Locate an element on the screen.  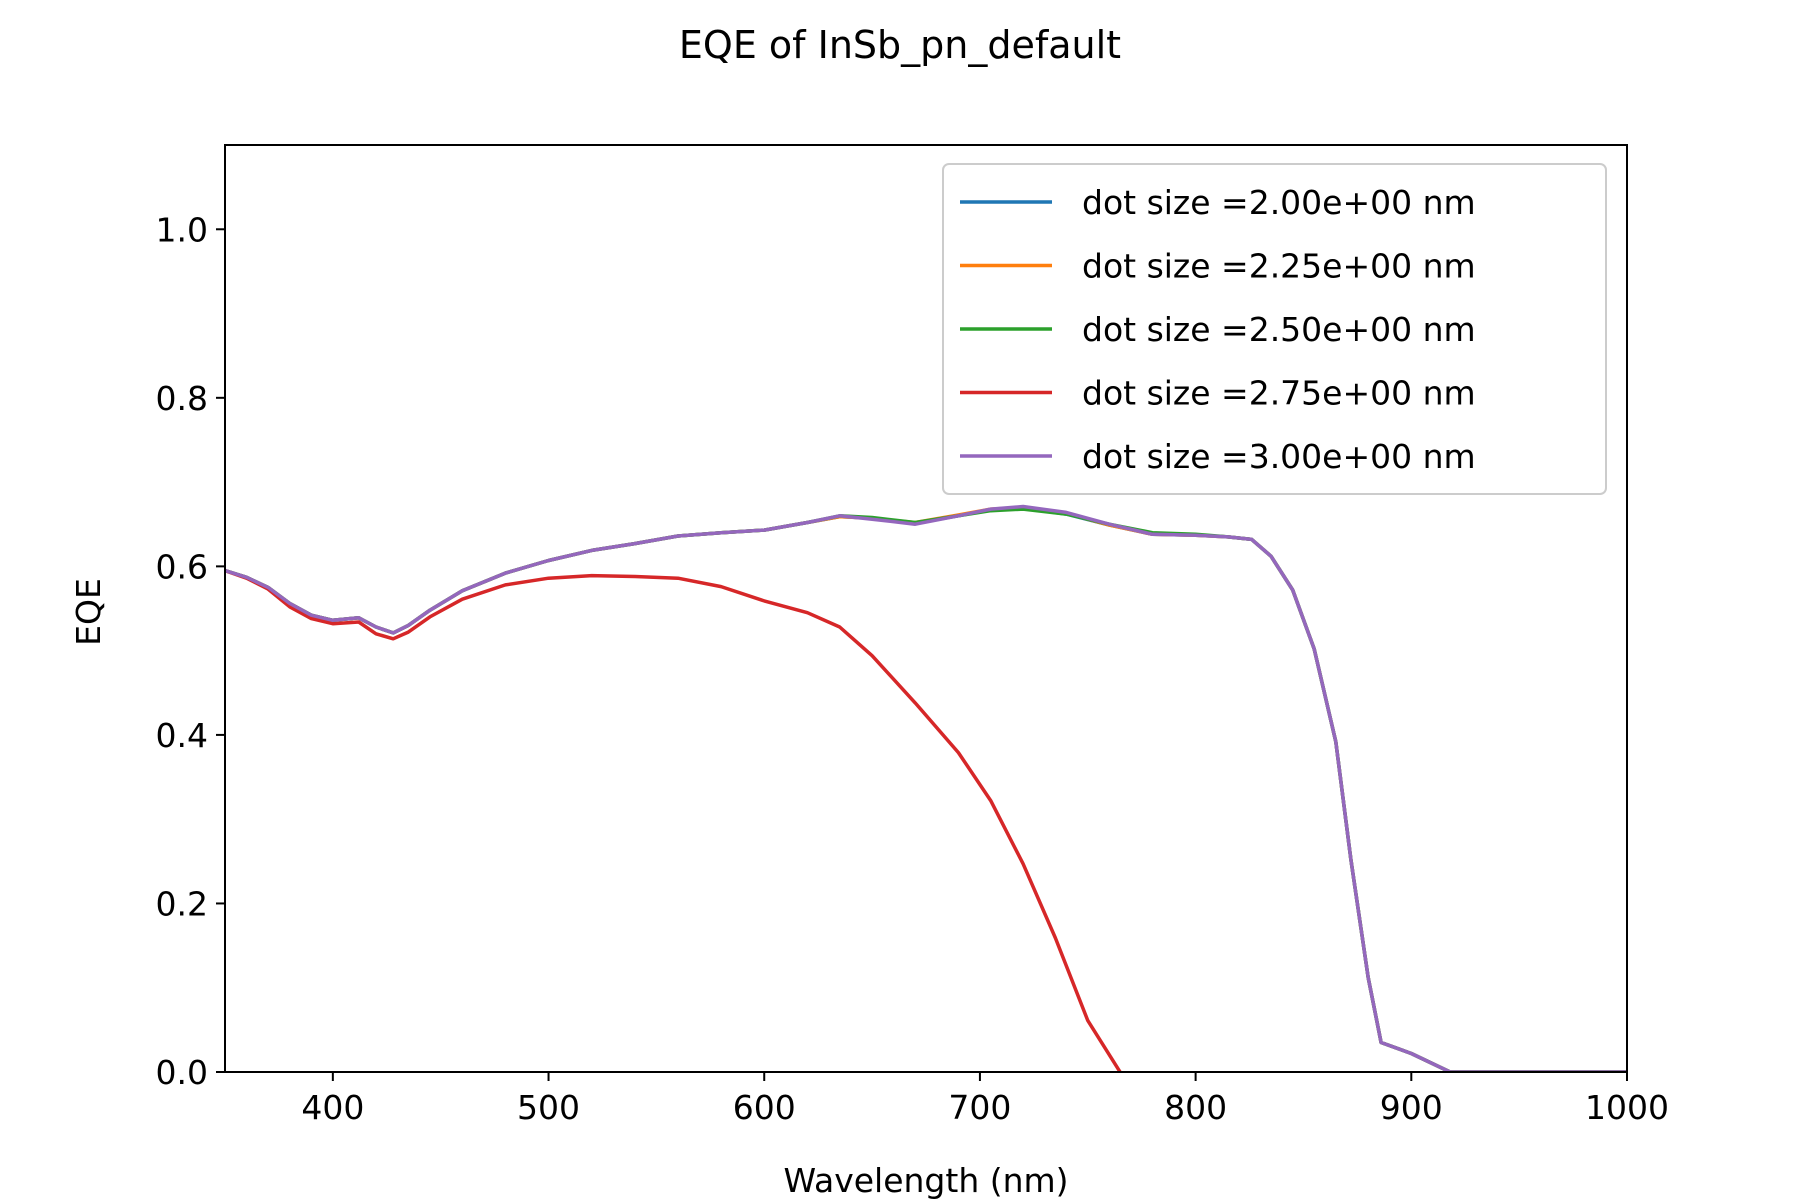
chart-title: EQE of InSb_pn_default is located at coordinates (900, 45).